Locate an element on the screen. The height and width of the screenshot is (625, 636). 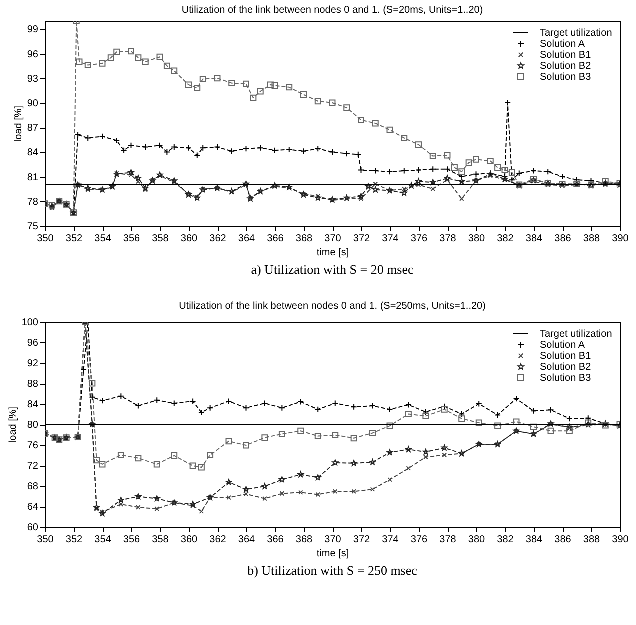
y-tick-label: 90 is located at coordinates (33, 104).